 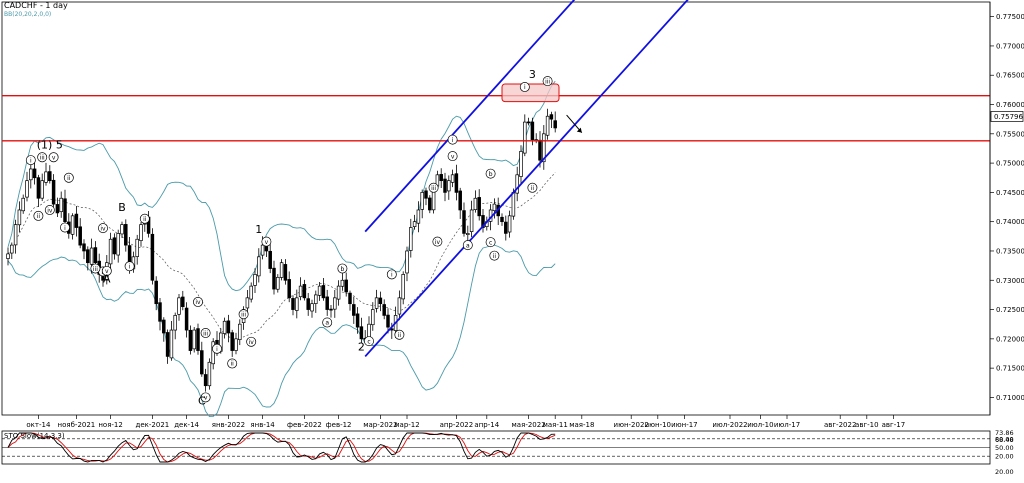 I want to click on wave-key-label: 2, so click(x=361, y=347).